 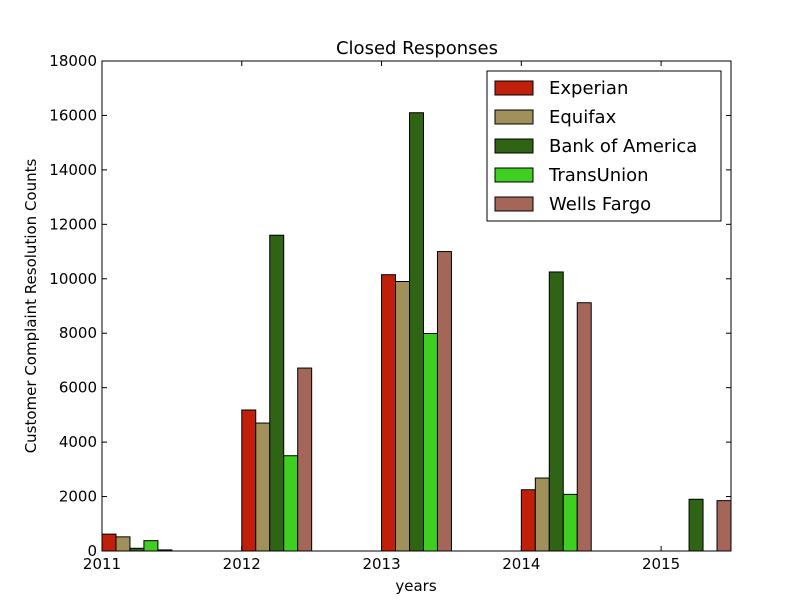 What do you see at coordinates (78, 497) in the screenshot?
I see `y-tick-label: 2000` at bounding box center [78, 497].